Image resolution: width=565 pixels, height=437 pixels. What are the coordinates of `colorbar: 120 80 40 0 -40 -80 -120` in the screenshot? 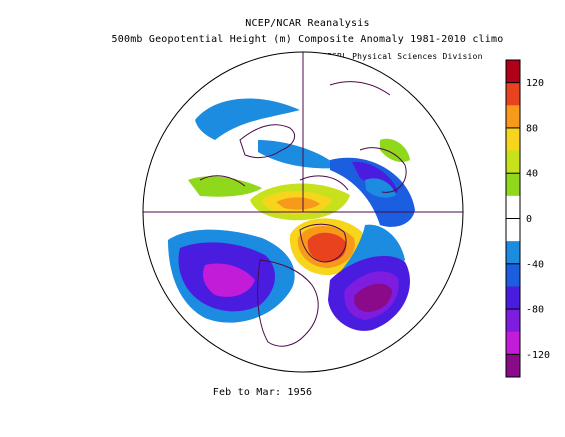 It's located at (527, 218).